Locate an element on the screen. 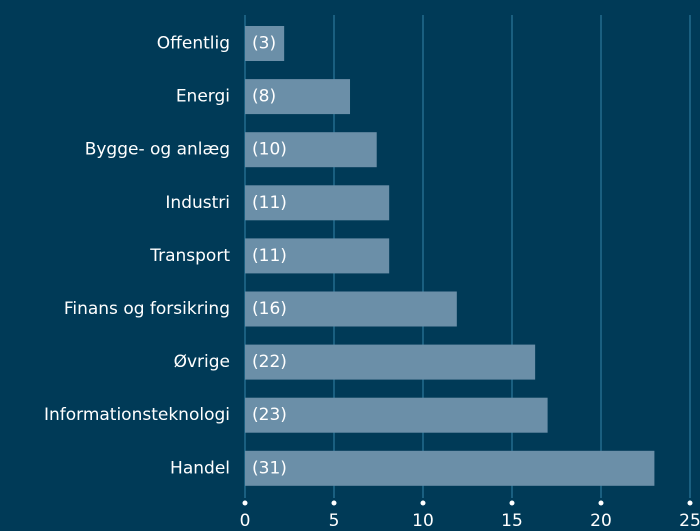 This screenshot has width=700, height=531. x-tick-label: 20 is located at coordinates (601, 521).